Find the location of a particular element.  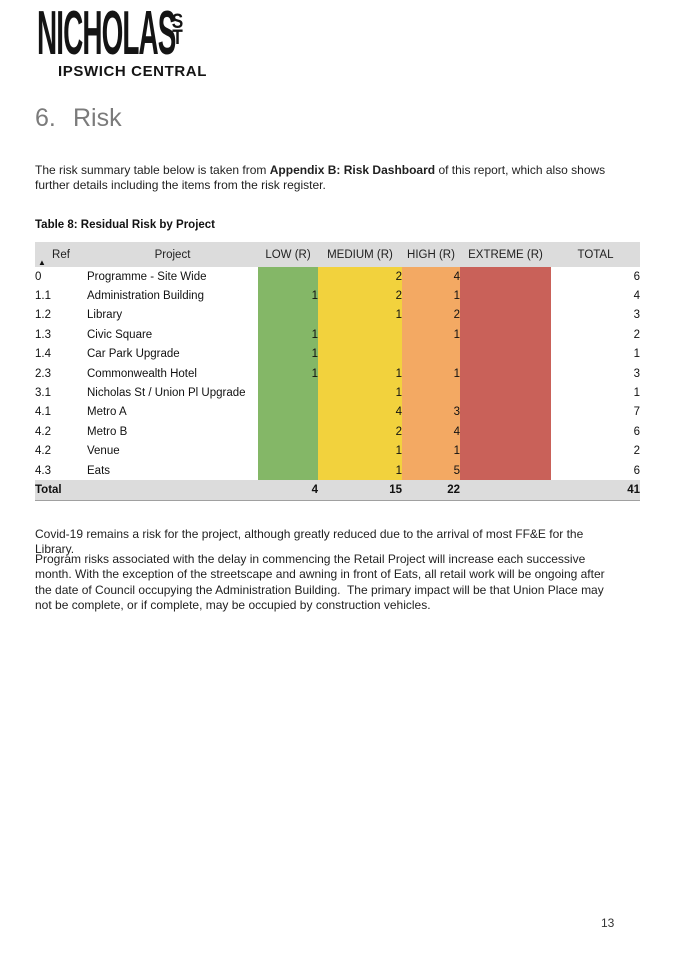

section-heading: 6. Risk is located at coordinates (78, 118).